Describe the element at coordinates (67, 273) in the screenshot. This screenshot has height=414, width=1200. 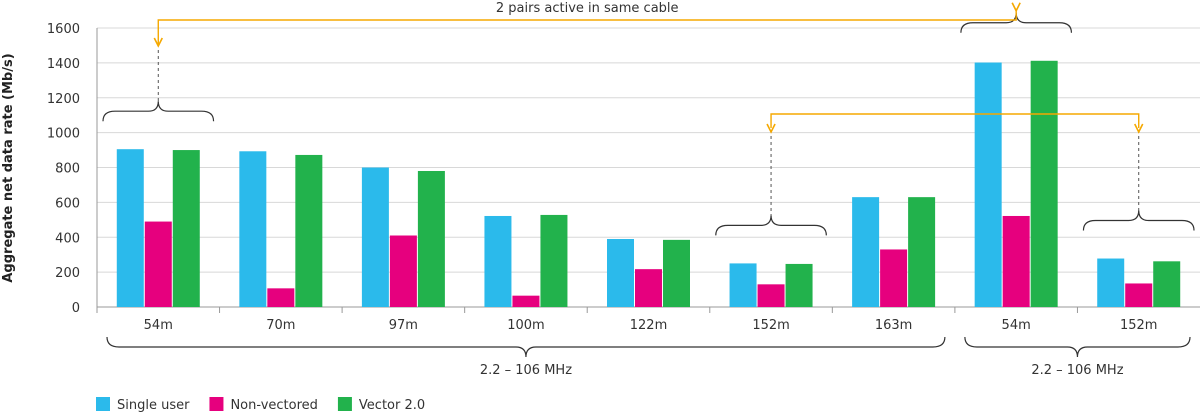
I see `y-tick-label: 200` at that location.